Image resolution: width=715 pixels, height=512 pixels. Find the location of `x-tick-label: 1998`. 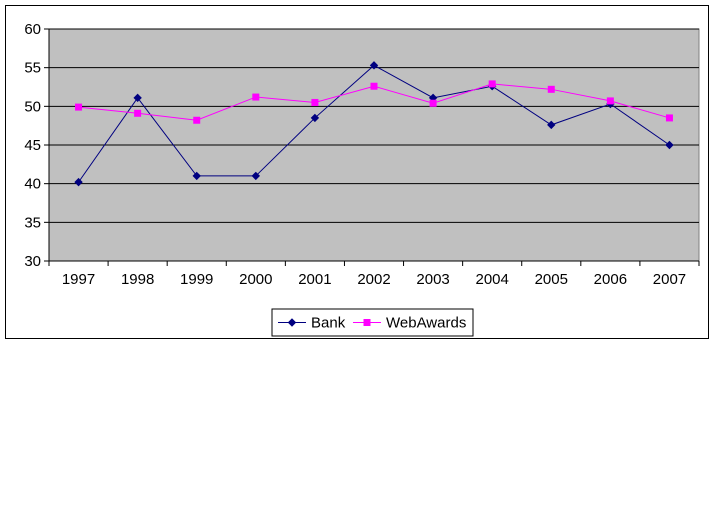

x-tick-label: 1998 is located at coordinates (137, 279).